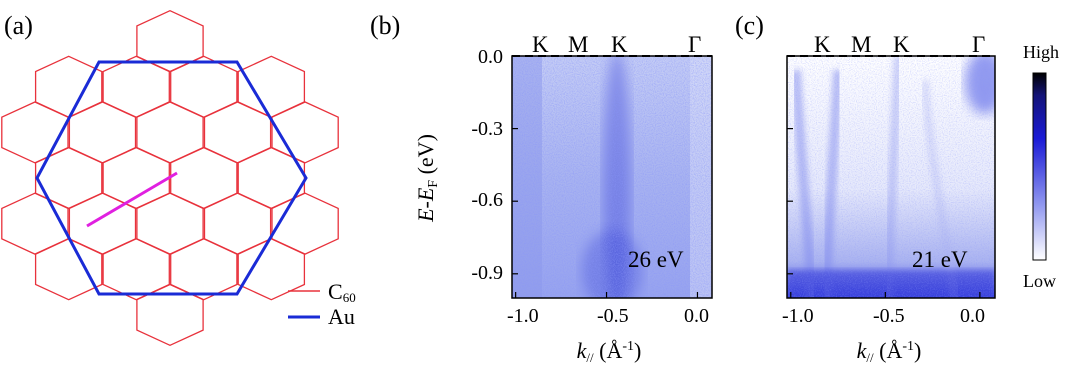 This screenshot has width=1065, height=373. Describe the element at coordinates (523, 316) in the screenshot. I see `x-tick-b-1: -1.0` at that location.